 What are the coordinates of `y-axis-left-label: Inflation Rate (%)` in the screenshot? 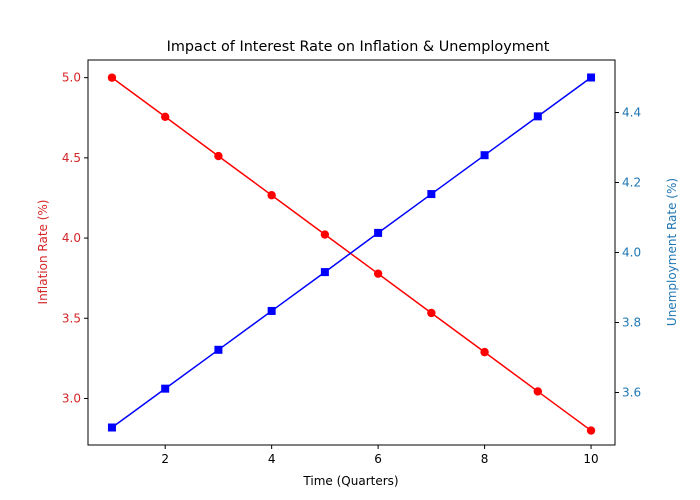 It's located at (43, 252).